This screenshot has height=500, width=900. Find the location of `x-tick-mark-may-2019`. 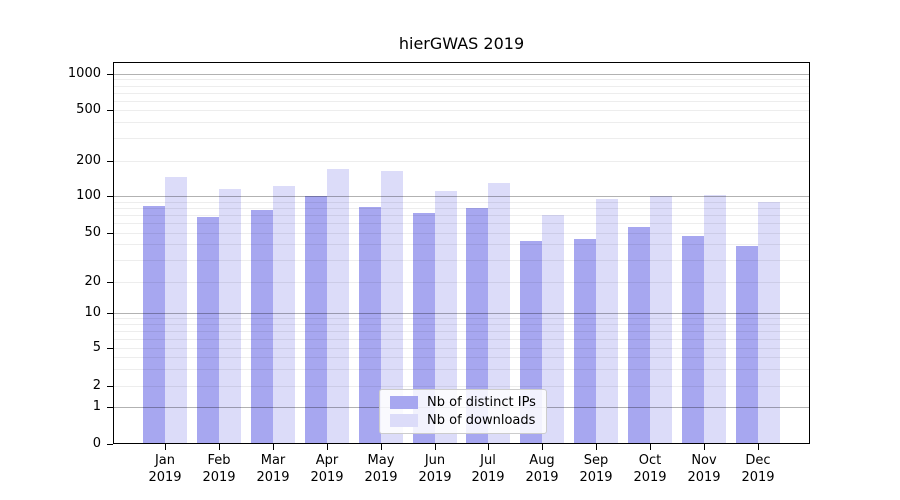

x-tick-mark-may-2019 is located at coordinates (381, 447).